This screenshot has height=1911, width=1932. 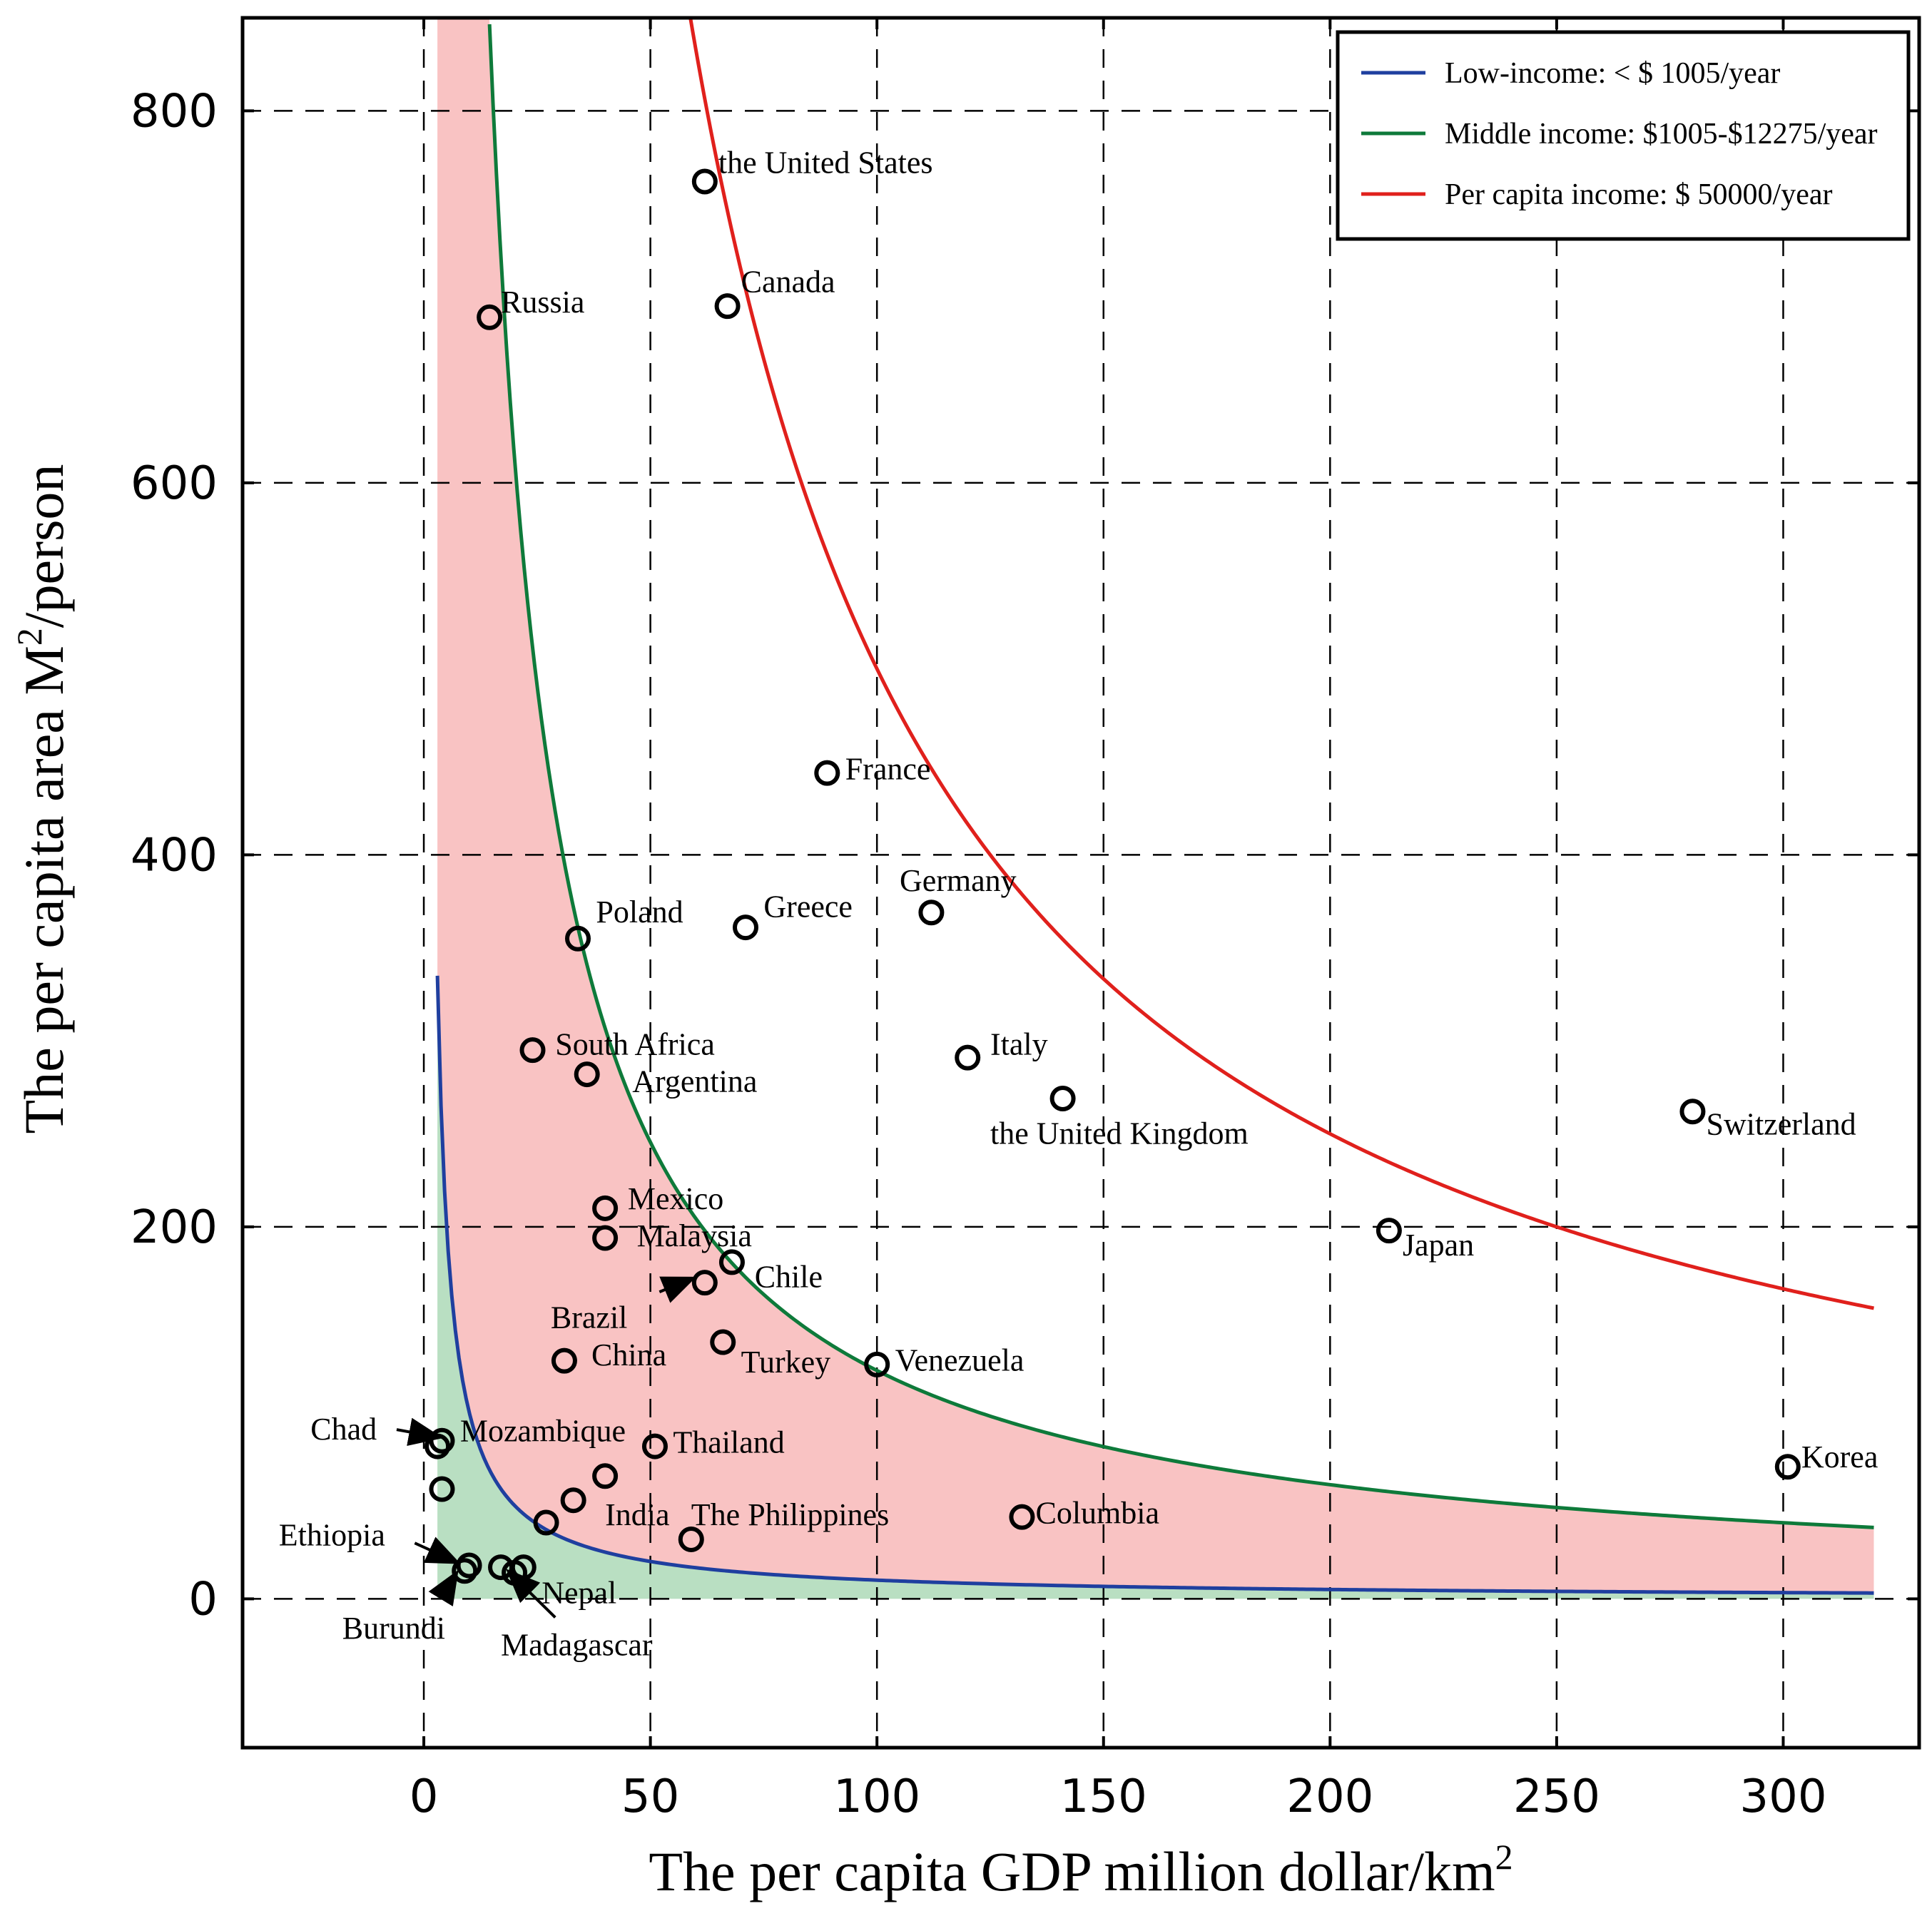 What do you see at coordinates (589, 1317) in the screenshot?
I see `point-label: Brazil` at bounding box center [589, 1317].